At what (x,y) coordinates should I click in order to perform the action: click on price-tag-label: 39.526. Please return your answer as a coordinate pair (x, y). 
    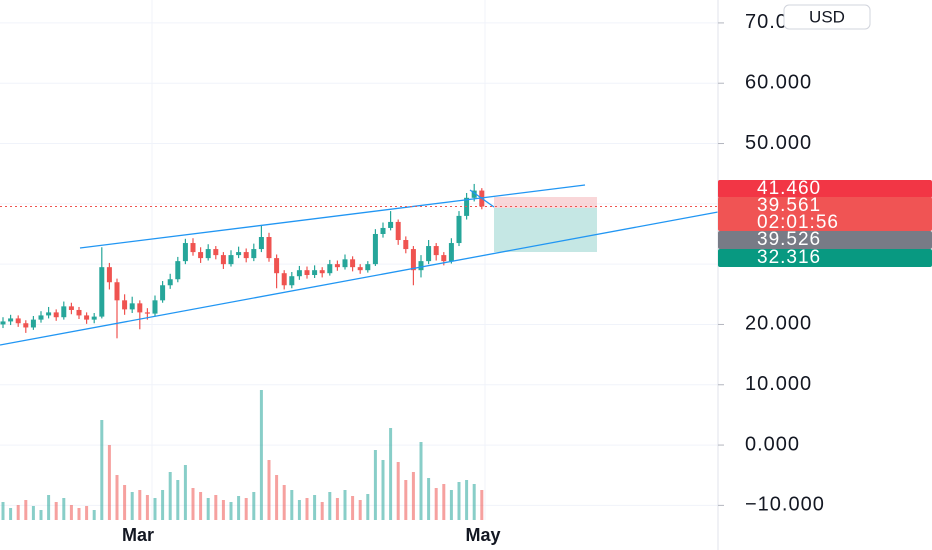
    Looking at the image, I should click on (789, 239).